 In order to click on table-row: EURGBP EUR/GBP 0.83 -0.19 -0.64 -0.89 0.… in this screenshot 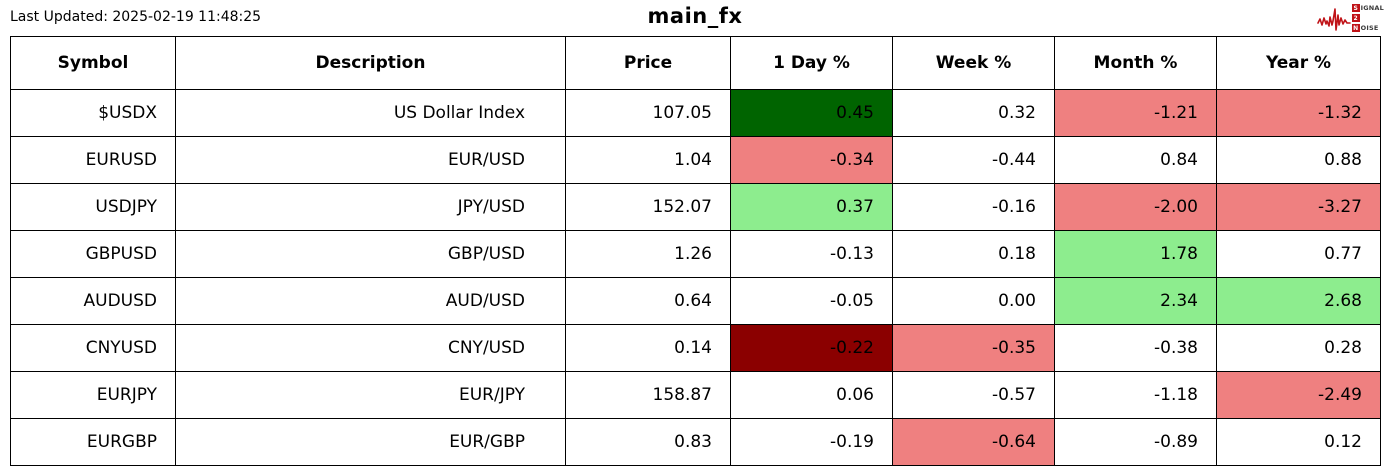, I will do `click(695, 442)`.